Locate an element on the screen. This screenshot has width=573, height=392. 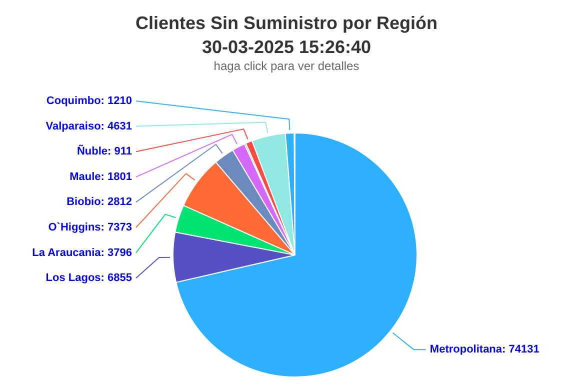
slice-label: Ñuble: 911 is located at coordinates (104, 151).